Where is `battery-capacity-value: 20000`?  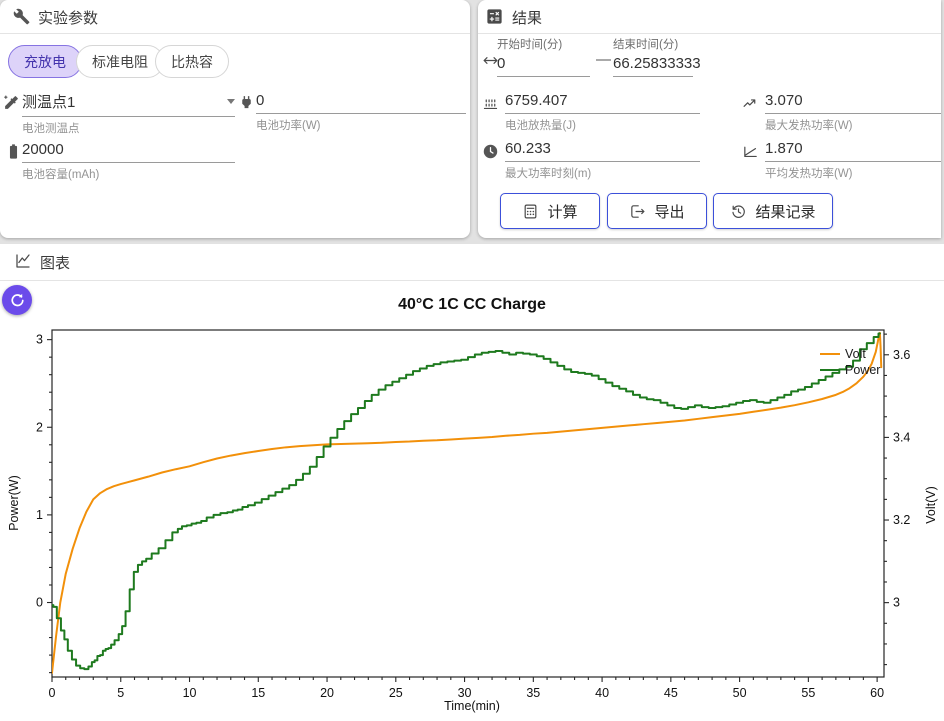 battery-capacity-value: 20000 is located at coordinates (43, 149).